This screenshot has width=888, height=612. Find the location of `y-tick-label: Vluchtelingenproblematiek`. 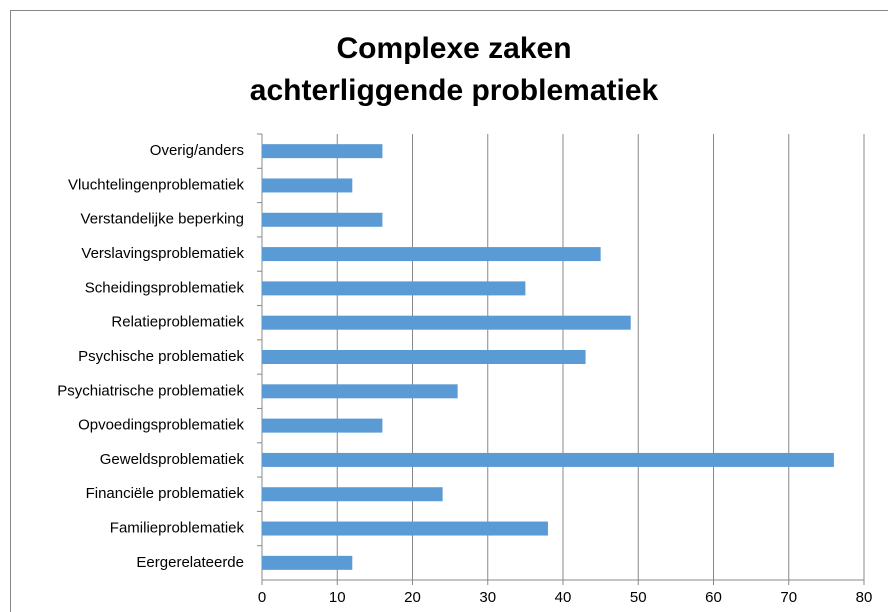

y-tick-label: Vluchtelingenproblematiek is located at coordinates (156, 184).